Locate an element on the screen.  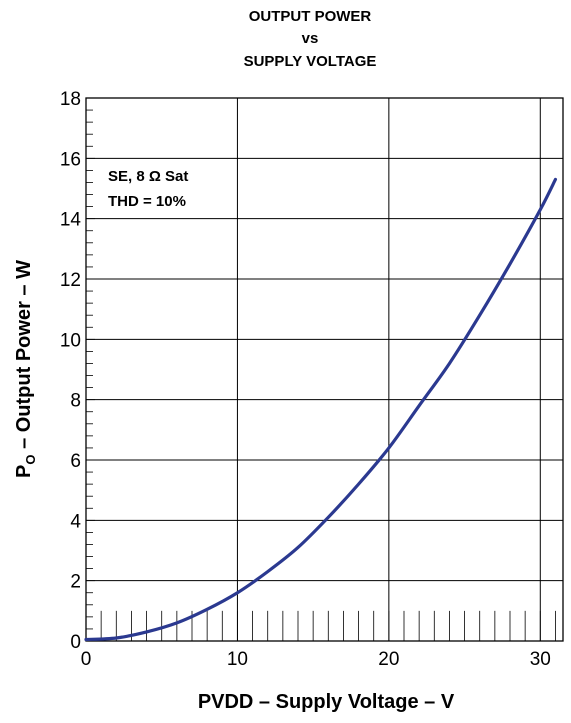
y-tick-label: 4 is located at coordinates (75, 521).